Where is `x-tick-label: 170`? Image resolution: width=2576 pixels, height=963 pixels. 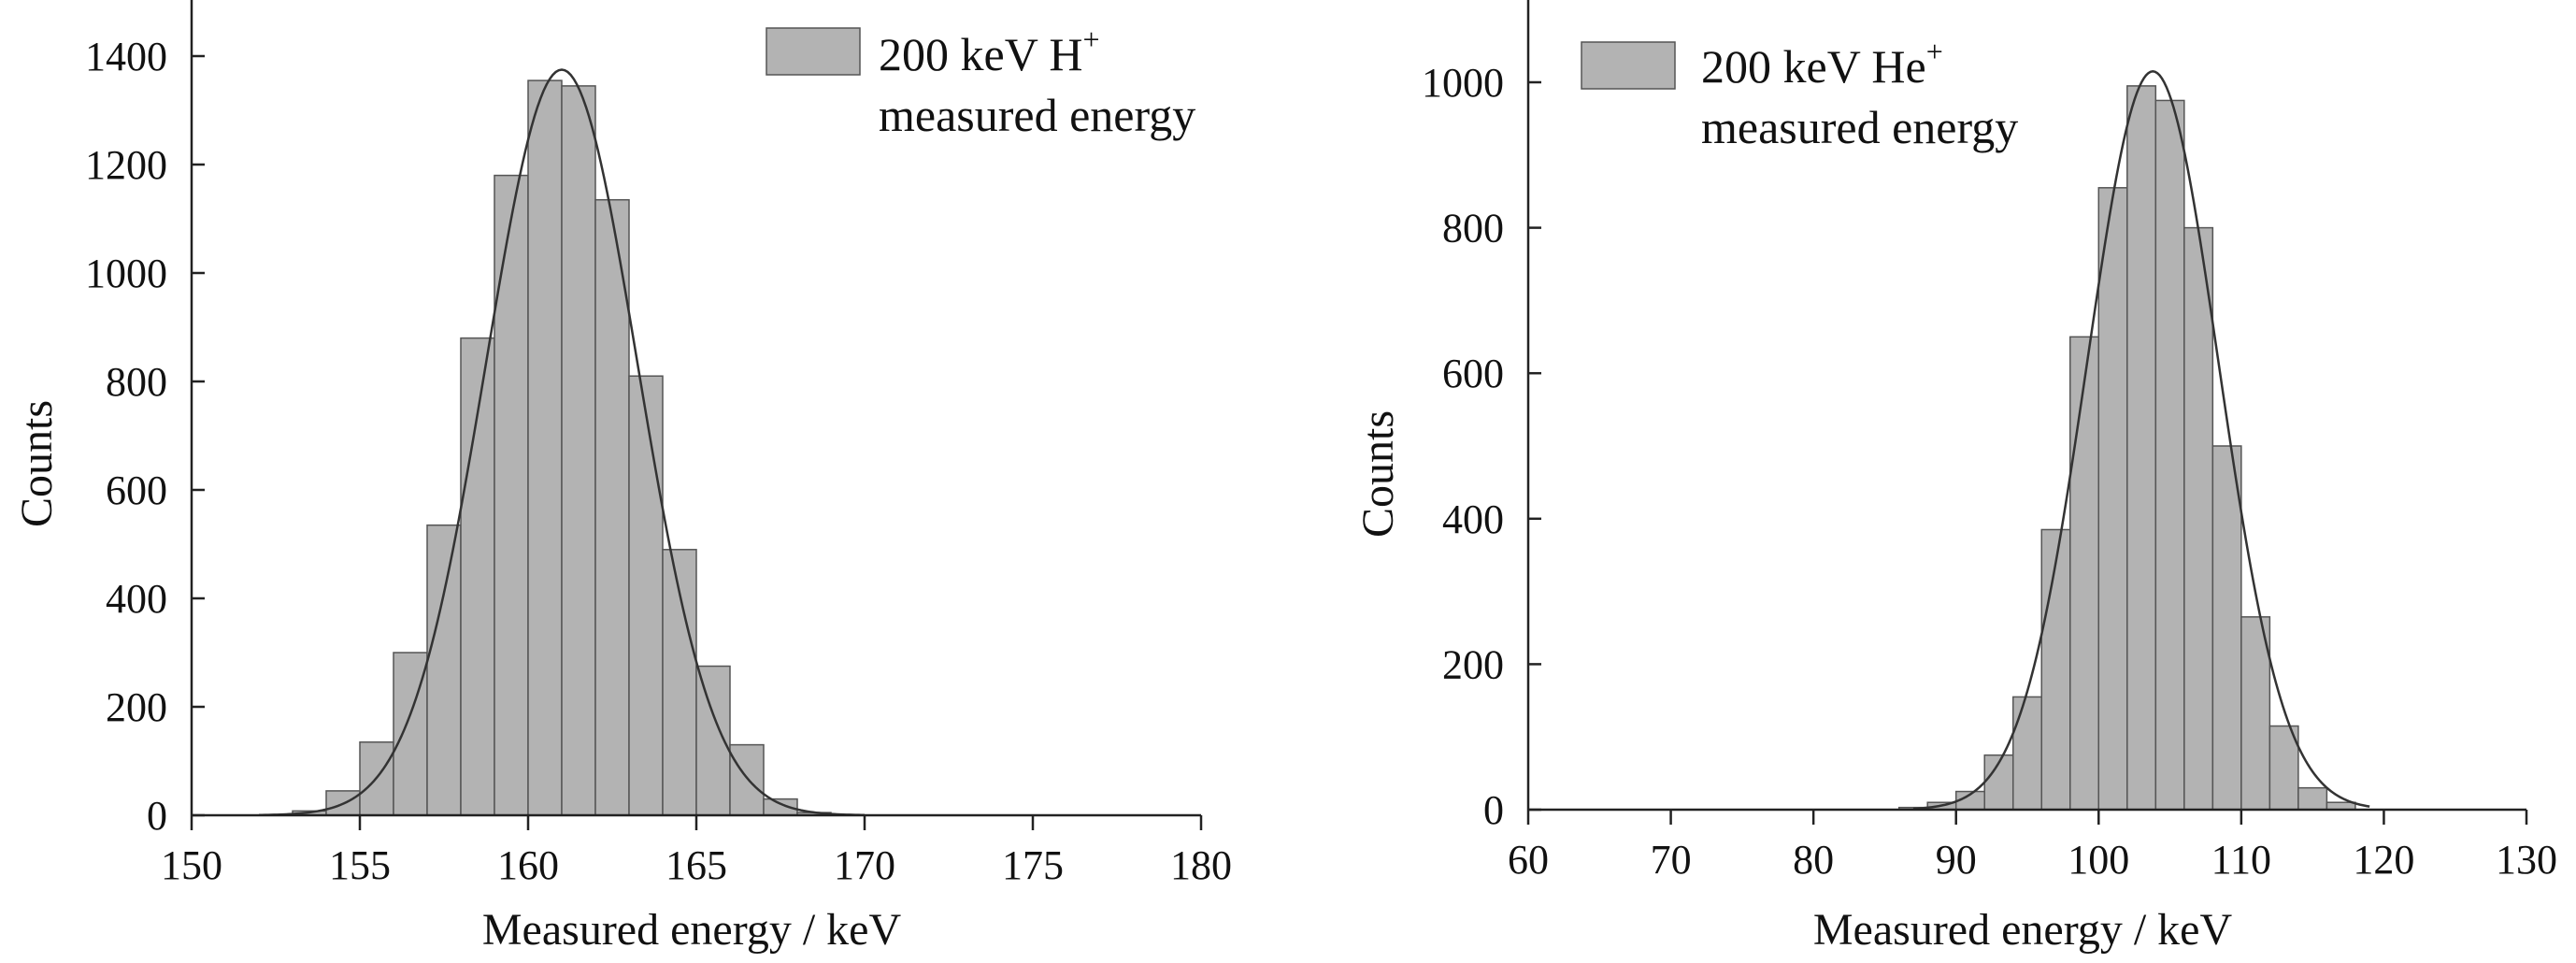 x-tick-label: 170 is located at coordinates (864, 865).